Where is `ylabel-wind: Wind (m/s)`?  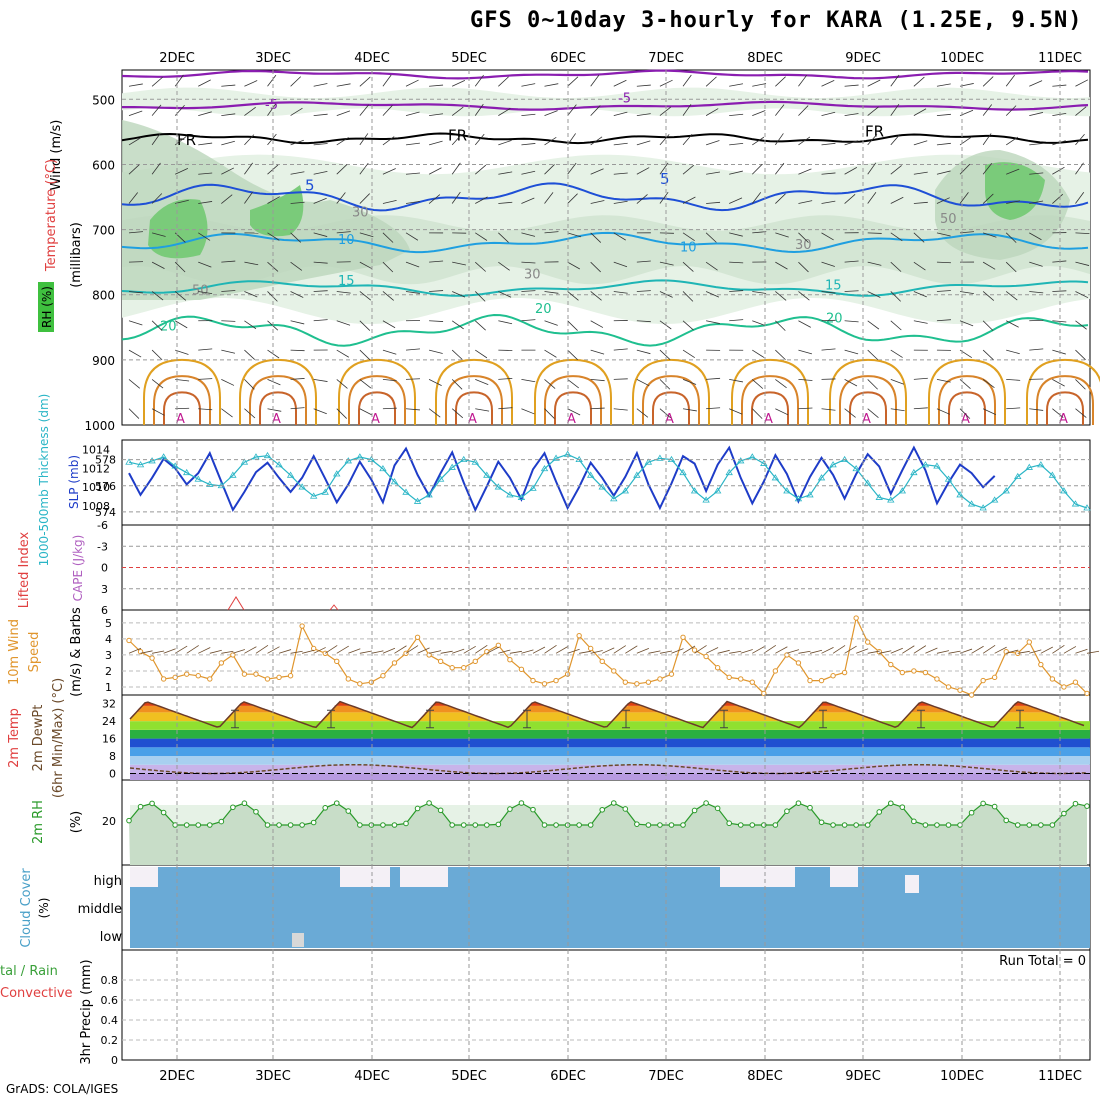 ylabel-wind: Wind (m/s) is located at coordinates (56, 155).